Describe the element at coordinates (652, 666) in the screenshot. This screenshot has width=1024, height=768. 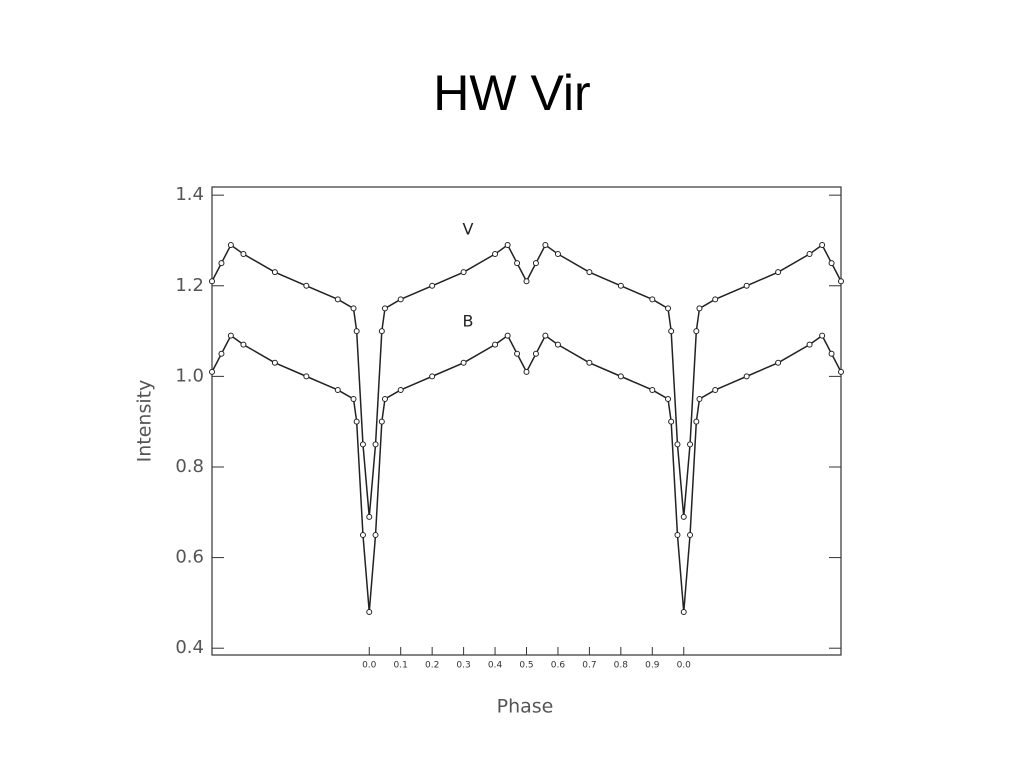
I see `x-tick-label: 0.9` at that location.